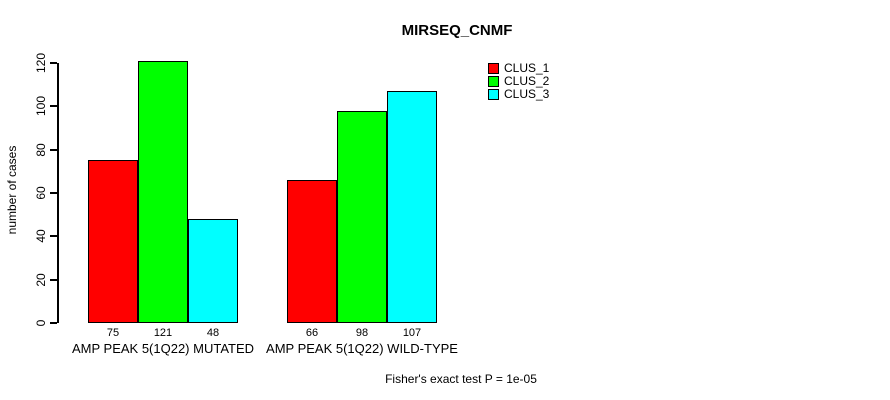 The height and width of the screenshot is (400, 890). Describe the element at coordinates (163, 348) in the screenshot. I see `group-label: AMP PEAK 5(1Q22) MUTATED` at that location.